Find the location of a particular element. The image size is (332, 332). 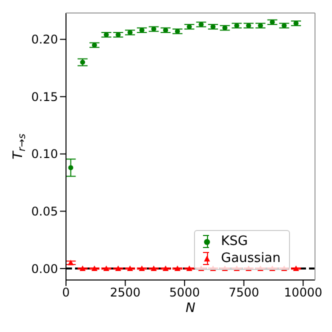

x-tick-label: 7500 is located at coordinates (244, 293).